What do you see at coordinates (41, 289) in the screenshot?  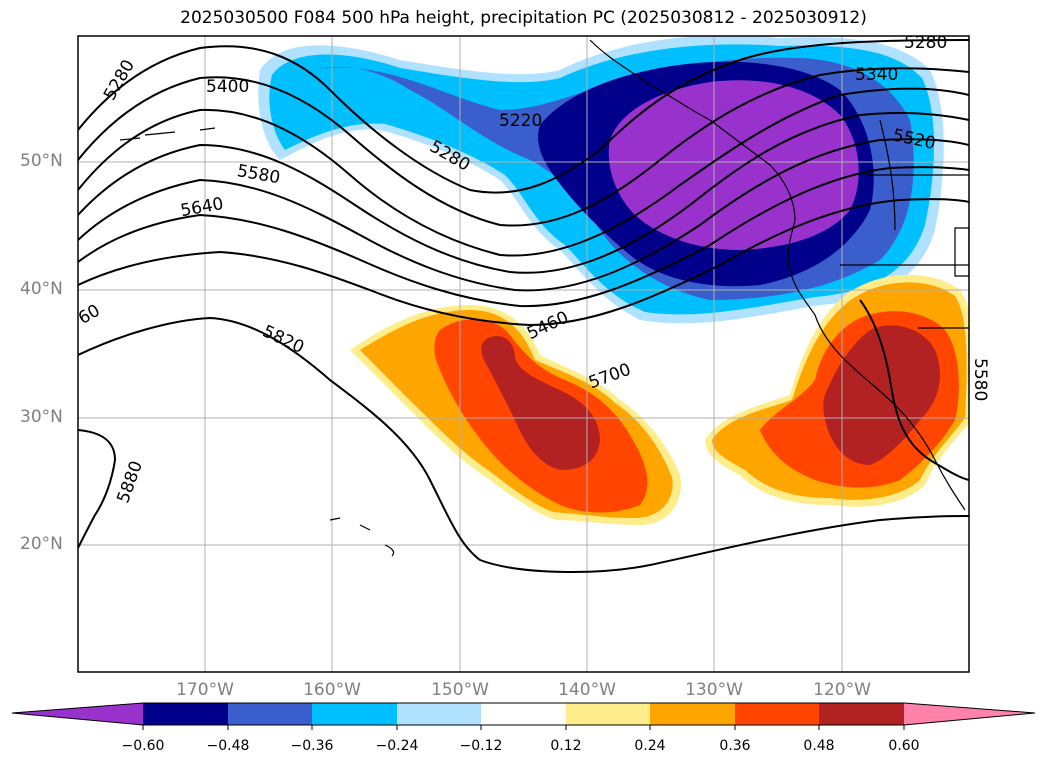 I see `lat-label-40n: 40°N` at bounding box center [41, 289].